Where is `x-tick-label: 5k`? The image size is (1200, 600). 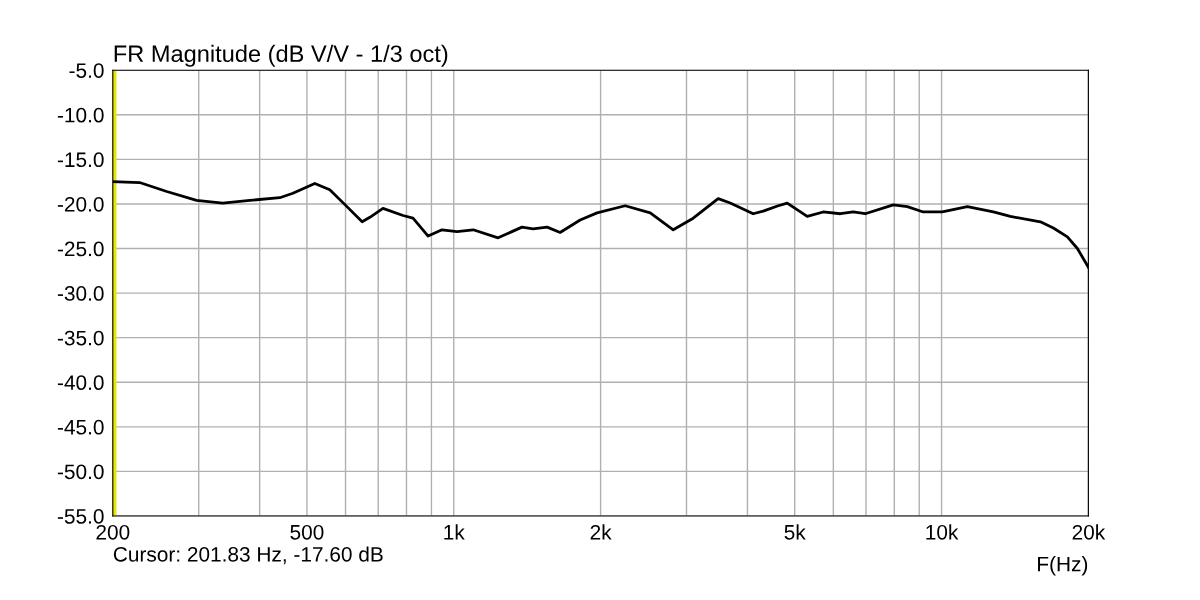
x-tick-label: 5k is located at coordinates (795, 532).